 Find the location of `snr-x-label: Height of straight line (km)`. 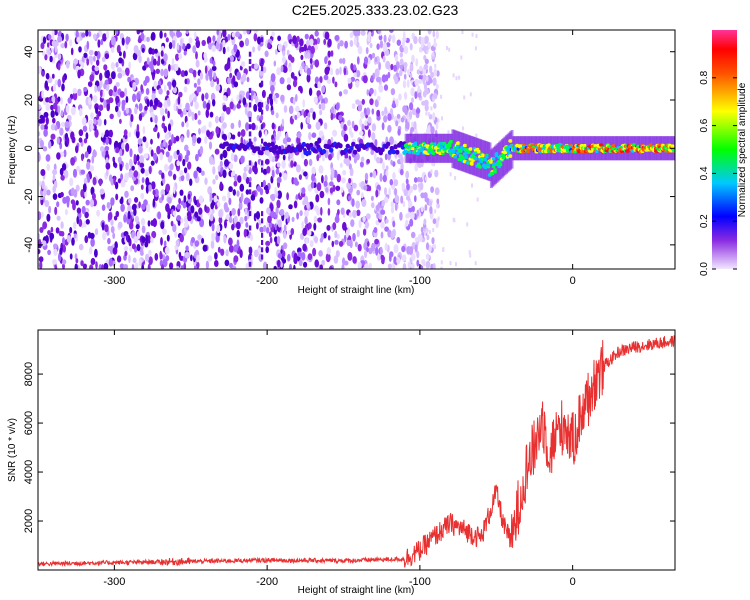

snr-x-label: Height of straight line (km) is located at coordinates (356, 590).